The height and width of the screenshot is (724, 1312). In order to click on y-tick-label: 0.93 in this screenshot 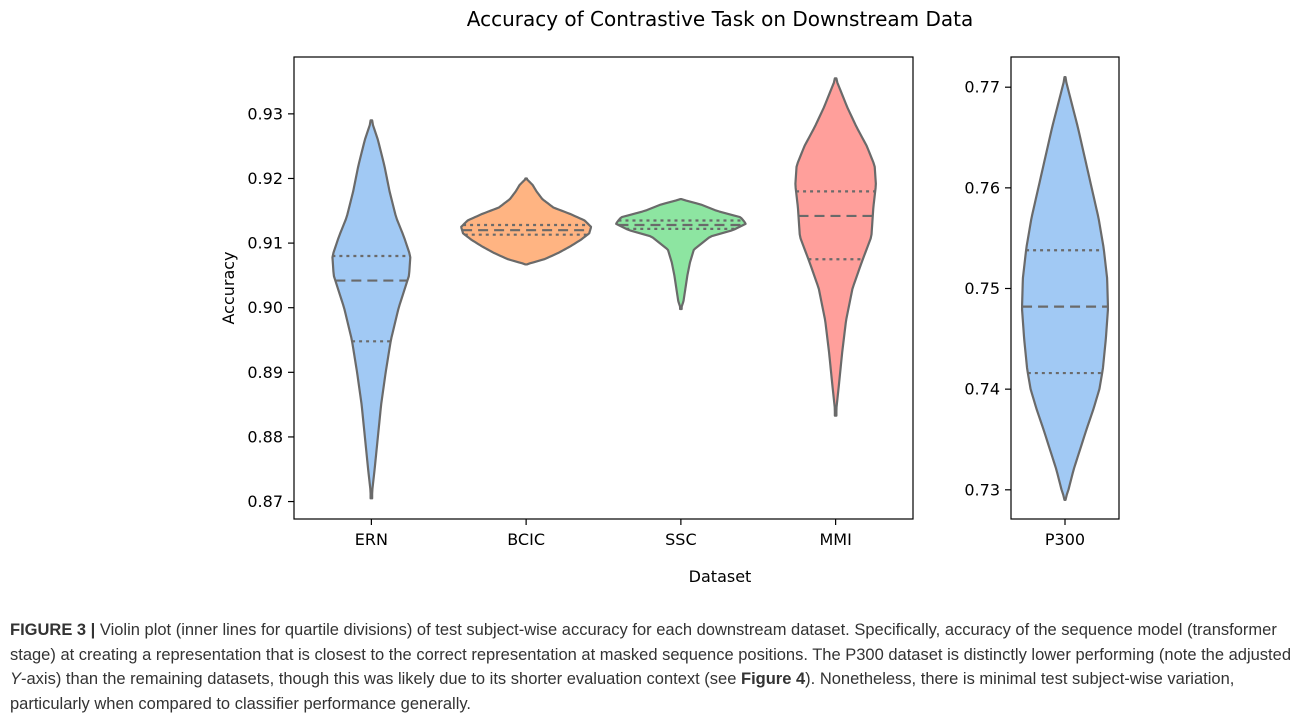, I will do `click(265, 113)`.